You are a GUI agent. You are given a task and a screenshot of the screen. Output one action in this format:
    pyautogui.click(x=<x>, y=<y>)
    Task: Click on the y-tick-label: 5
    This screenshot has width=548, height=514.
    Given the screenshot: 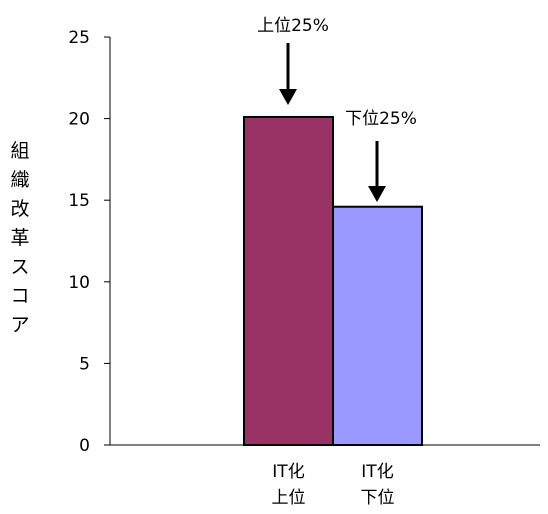 What is the action you would take?
    pyautogui.click(x=84, y=364)
    